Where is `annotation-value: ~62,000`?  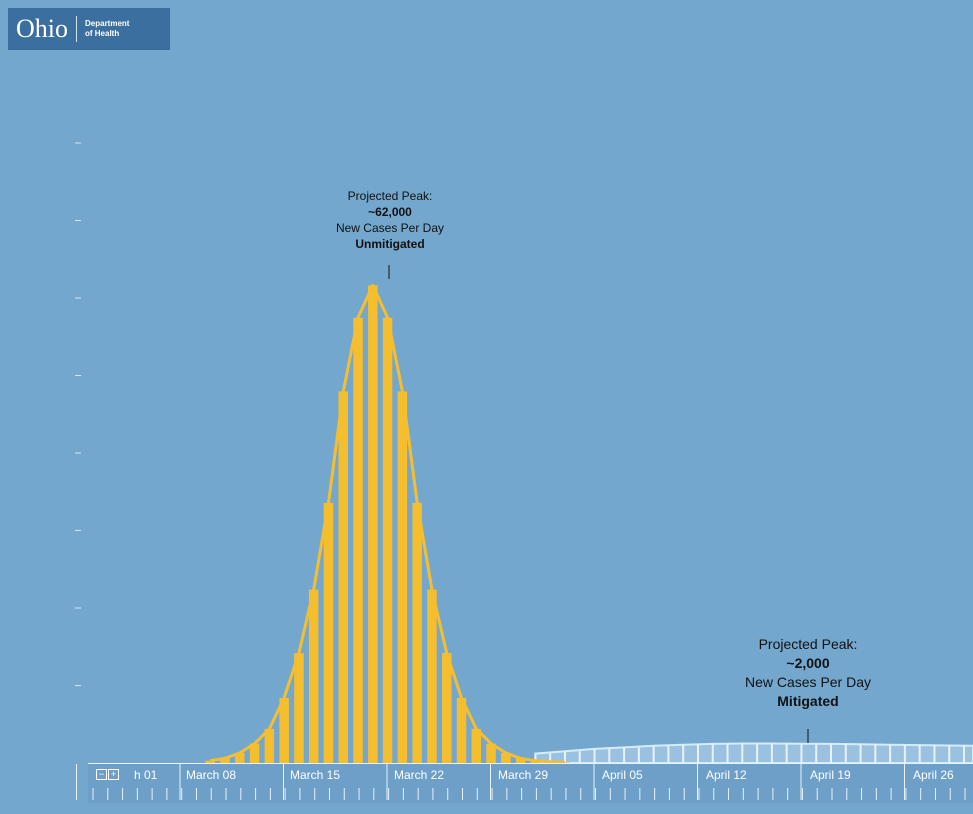
annotation-value: ~62,000 is located at coordinates (390, 212).